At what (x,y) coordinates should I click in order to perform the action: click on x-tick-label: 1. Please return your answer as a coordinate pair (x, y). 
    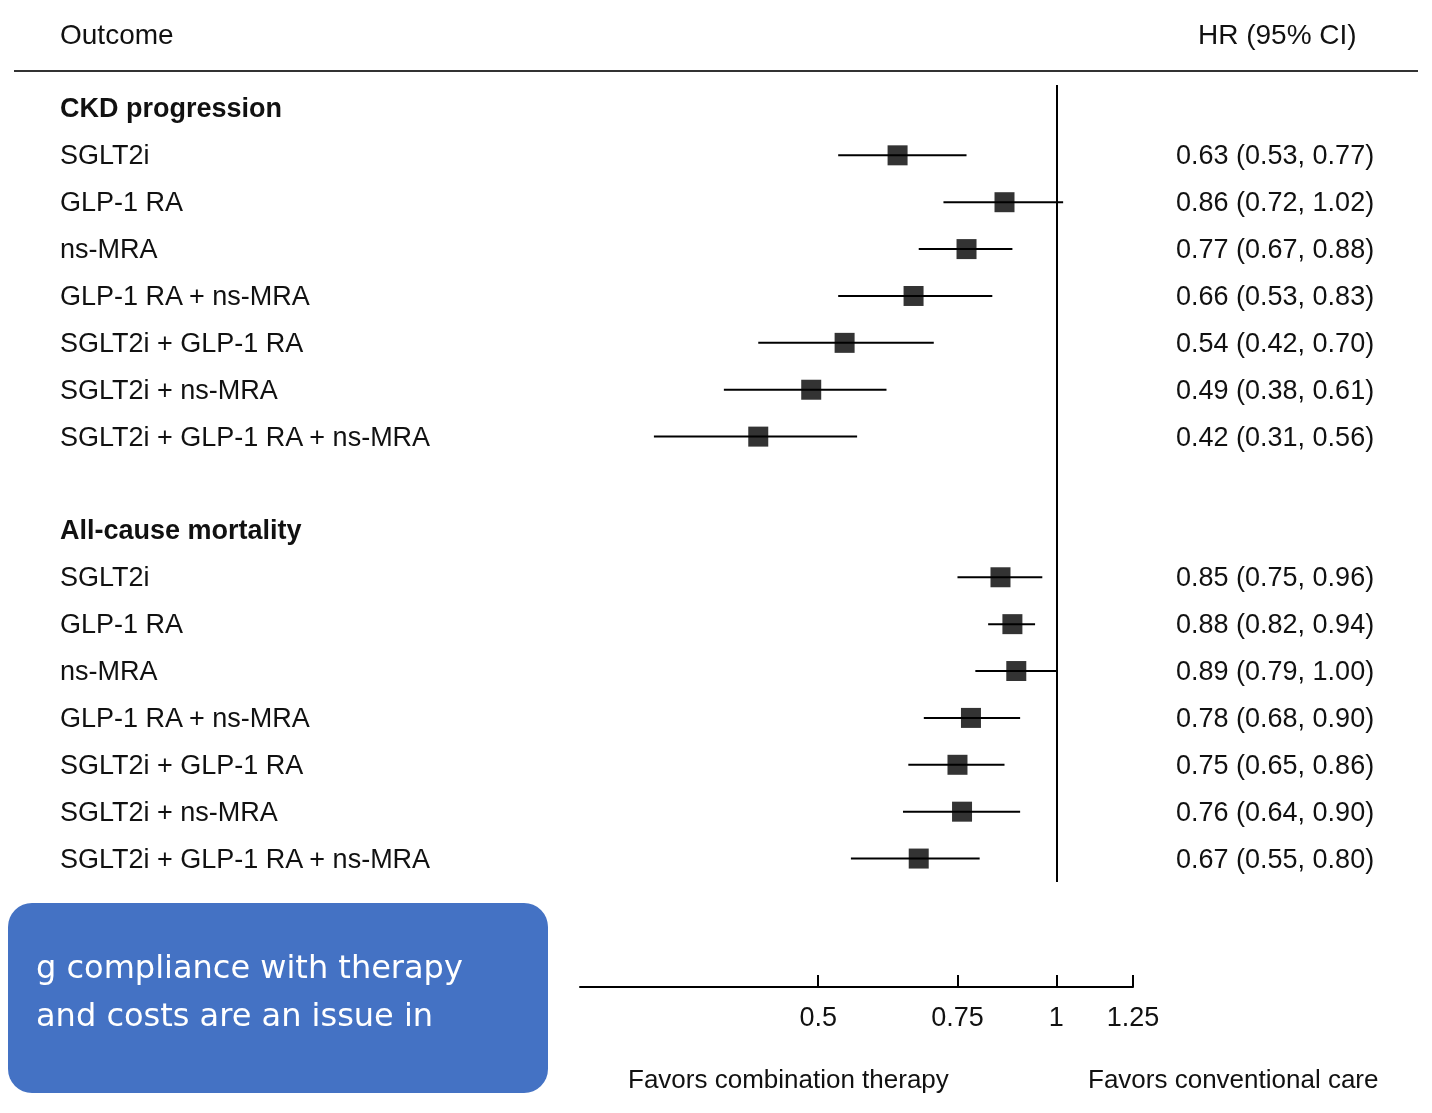
    Looking at the image, I should click on (1056, 1016).